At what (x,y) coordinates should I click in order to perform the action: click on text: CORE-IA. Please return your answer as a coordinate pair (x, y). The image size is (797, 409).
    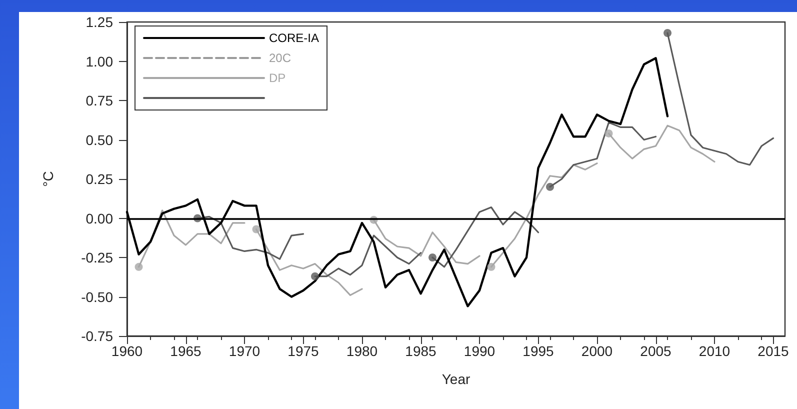
    Looking at the image, I should click on (294, 38).